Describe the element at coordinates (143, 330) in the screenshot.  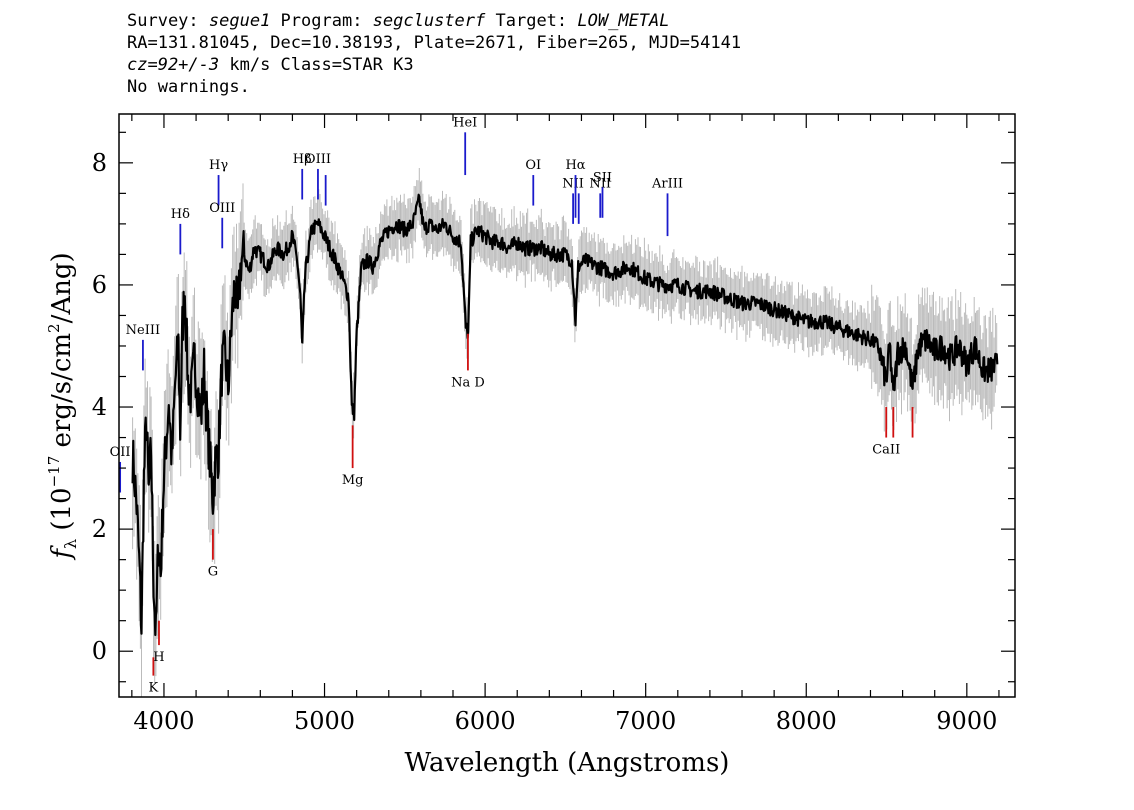
I see `emission-line-label: NeIII` at that location.